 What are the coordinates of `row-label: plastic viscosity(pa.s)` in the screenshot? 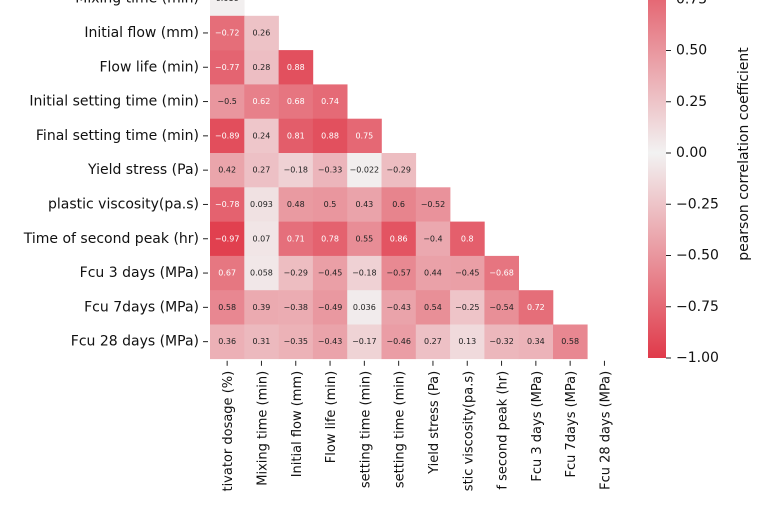 It's located at (123, 204).